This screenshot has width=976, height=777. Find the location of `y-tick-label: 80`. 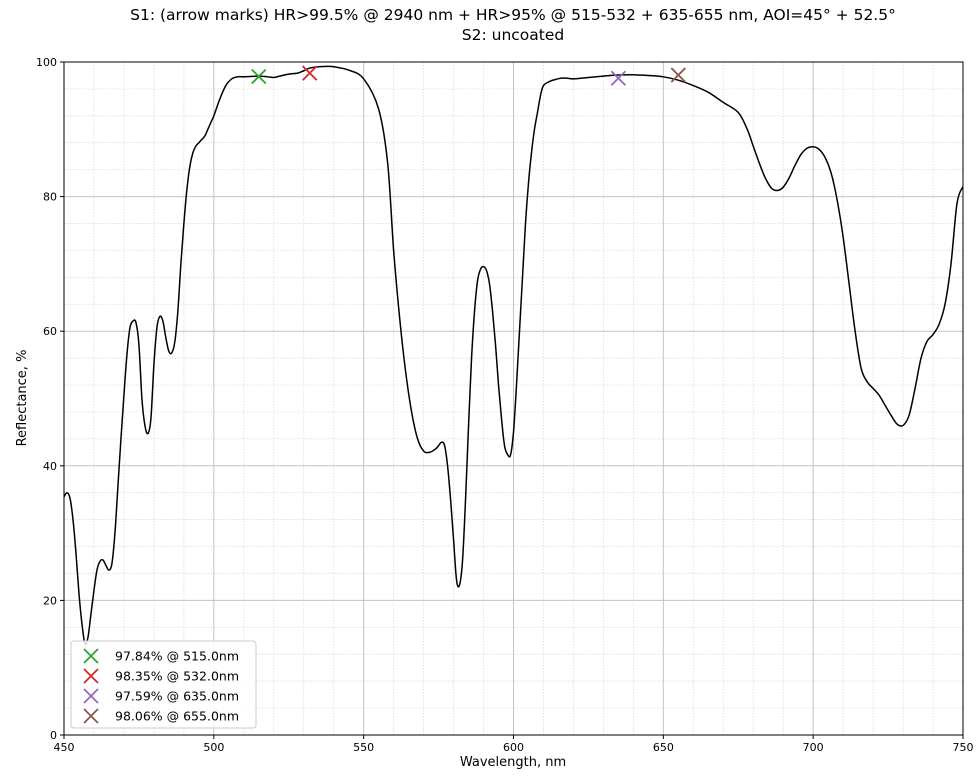

y-tick-label: 80 is located at coordinates (50, 197).